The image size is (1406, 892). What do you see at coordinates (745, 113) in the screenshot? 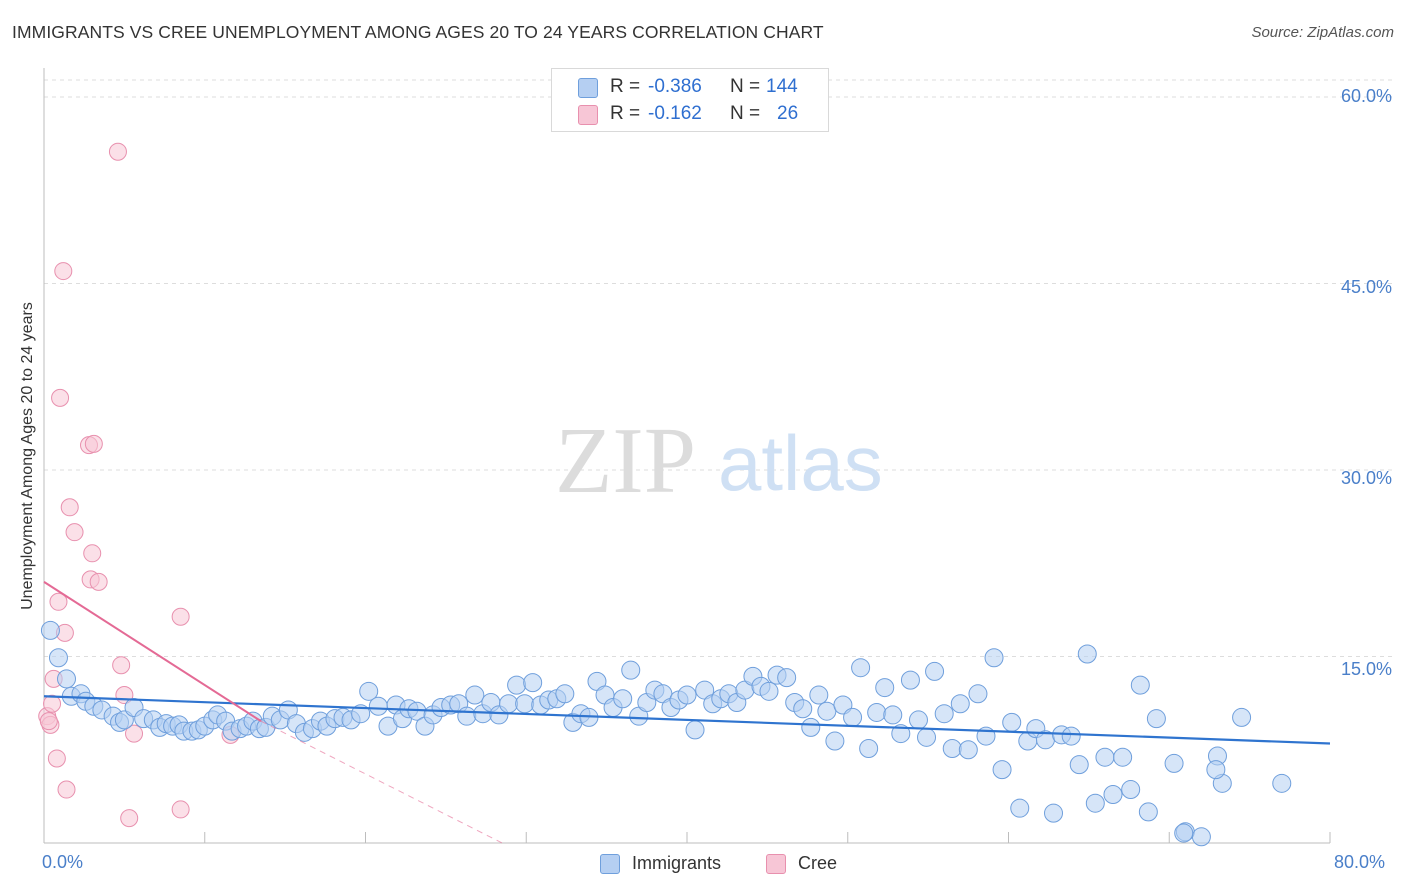
I see `cree-n-label: N =` at bounding box center [745, 113].